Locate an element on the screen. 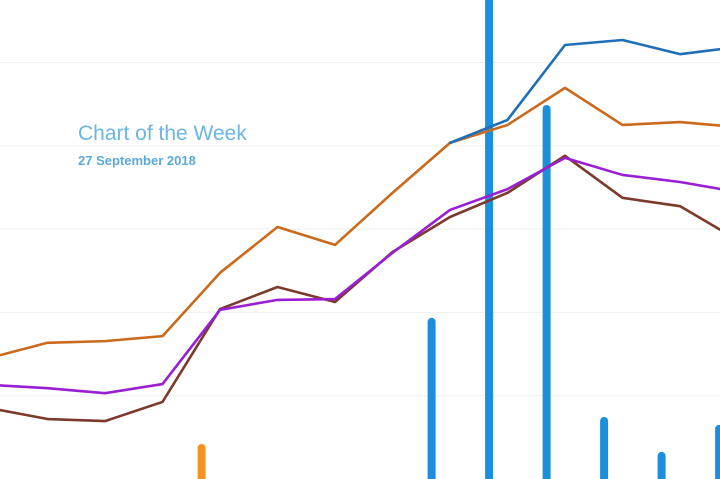 This screenshot has height=479, width=720. line is located at coordinates (584, 91).